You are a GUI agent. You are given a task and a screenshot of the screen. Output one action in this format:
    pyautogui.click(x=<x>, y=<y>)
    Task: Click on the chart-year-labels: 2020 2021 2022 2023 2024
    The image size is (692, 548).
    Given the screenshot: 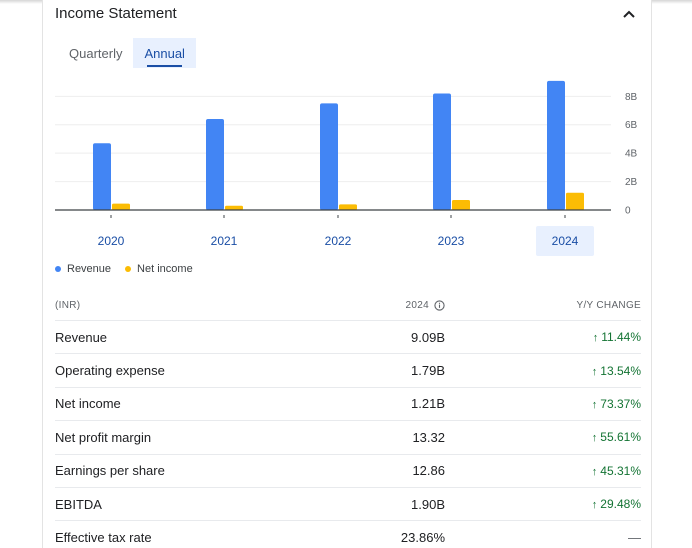 What is the action you would take?
    pyautogui.click(x=348, y=241)
    